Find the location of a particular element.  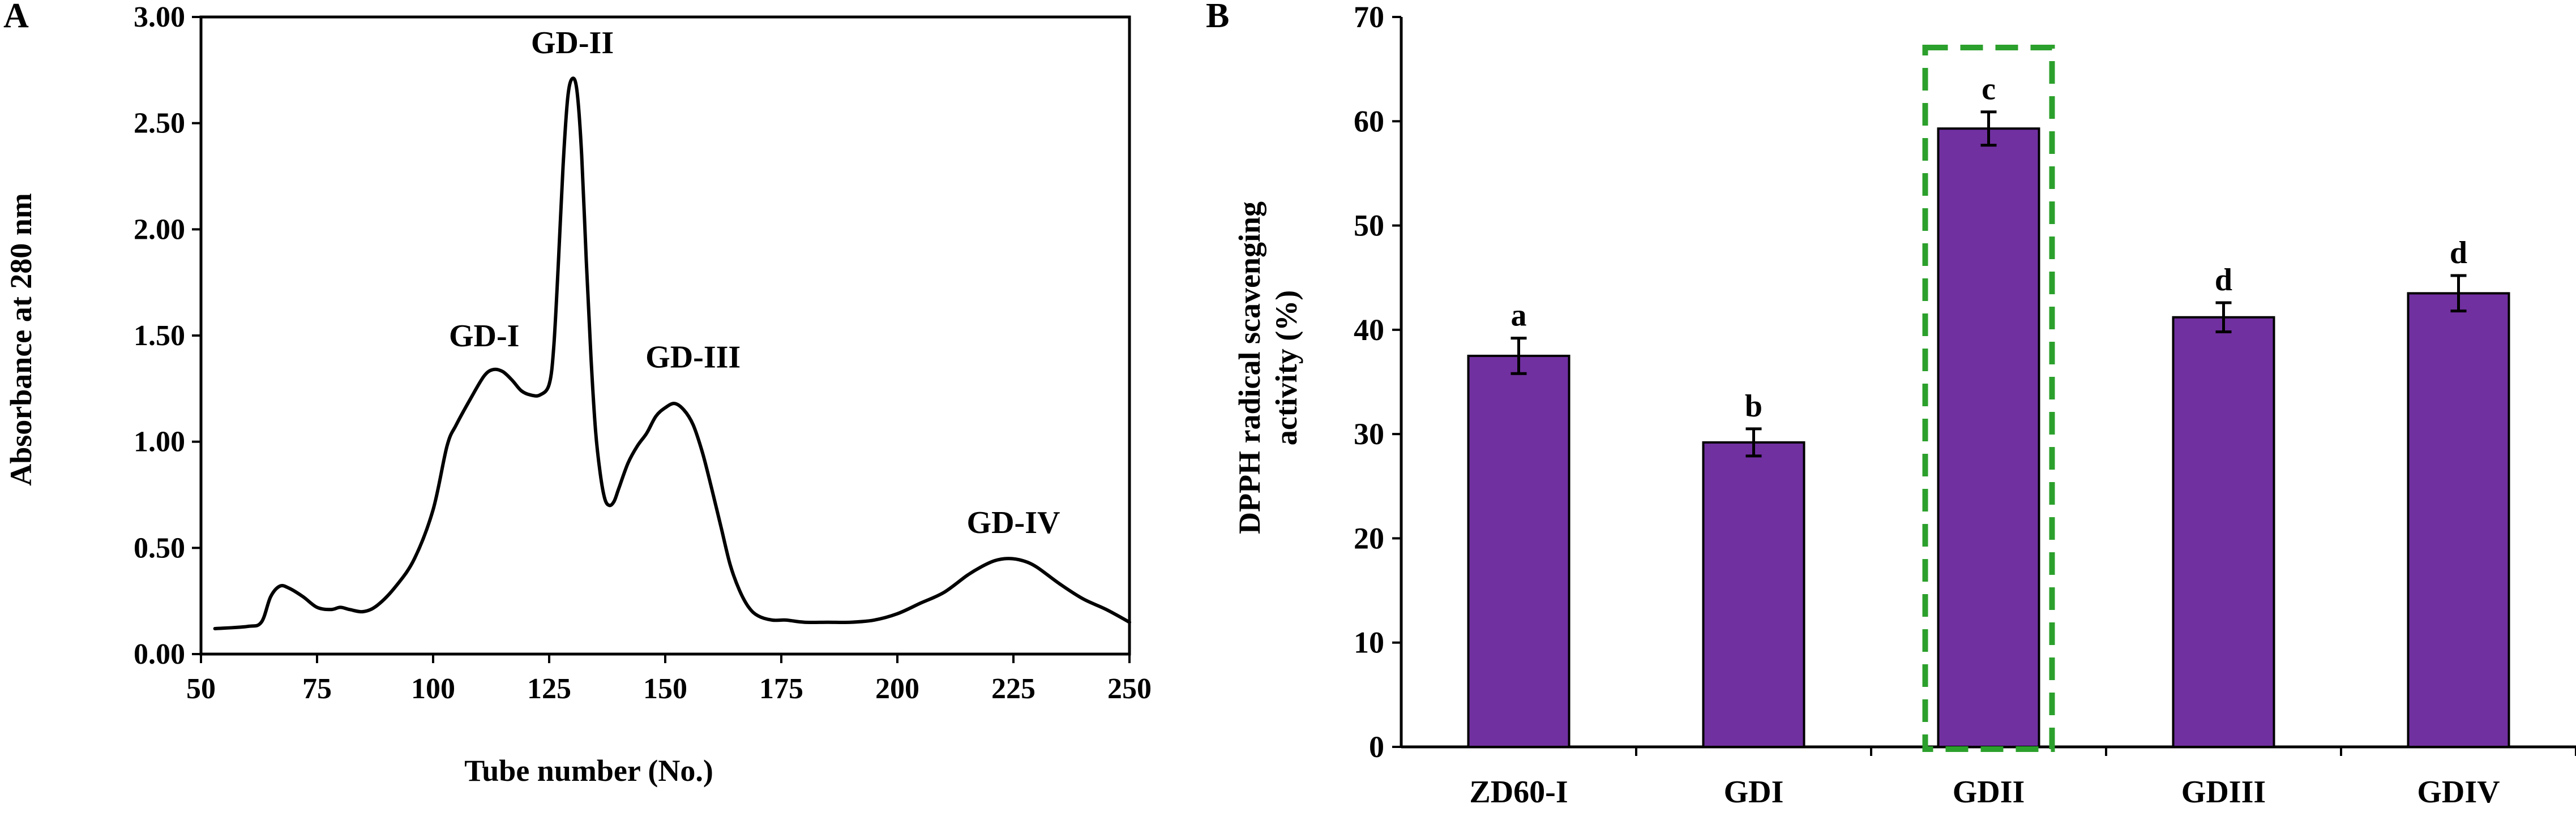

panel-b-y-tick-label: 20 is located at coordinates (1369, 538).